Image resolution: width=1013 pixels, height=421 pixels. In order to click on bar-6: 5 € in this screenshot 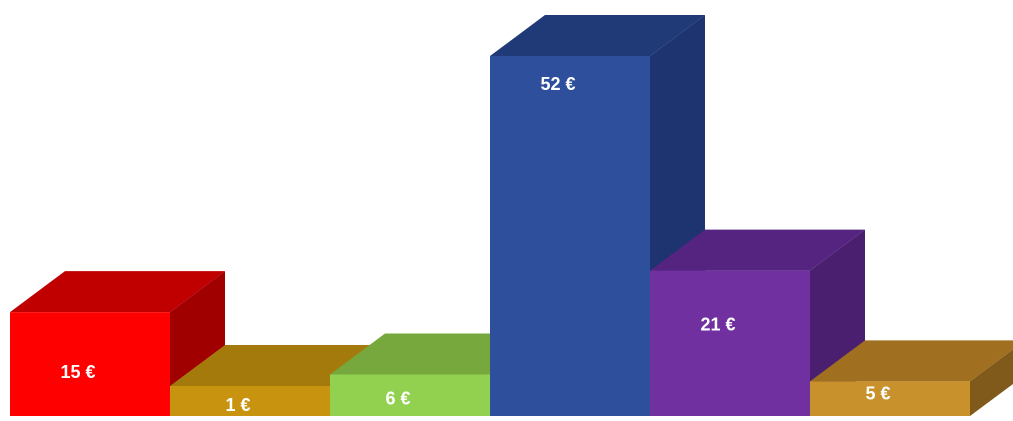, I will do `click(911, 378)`.